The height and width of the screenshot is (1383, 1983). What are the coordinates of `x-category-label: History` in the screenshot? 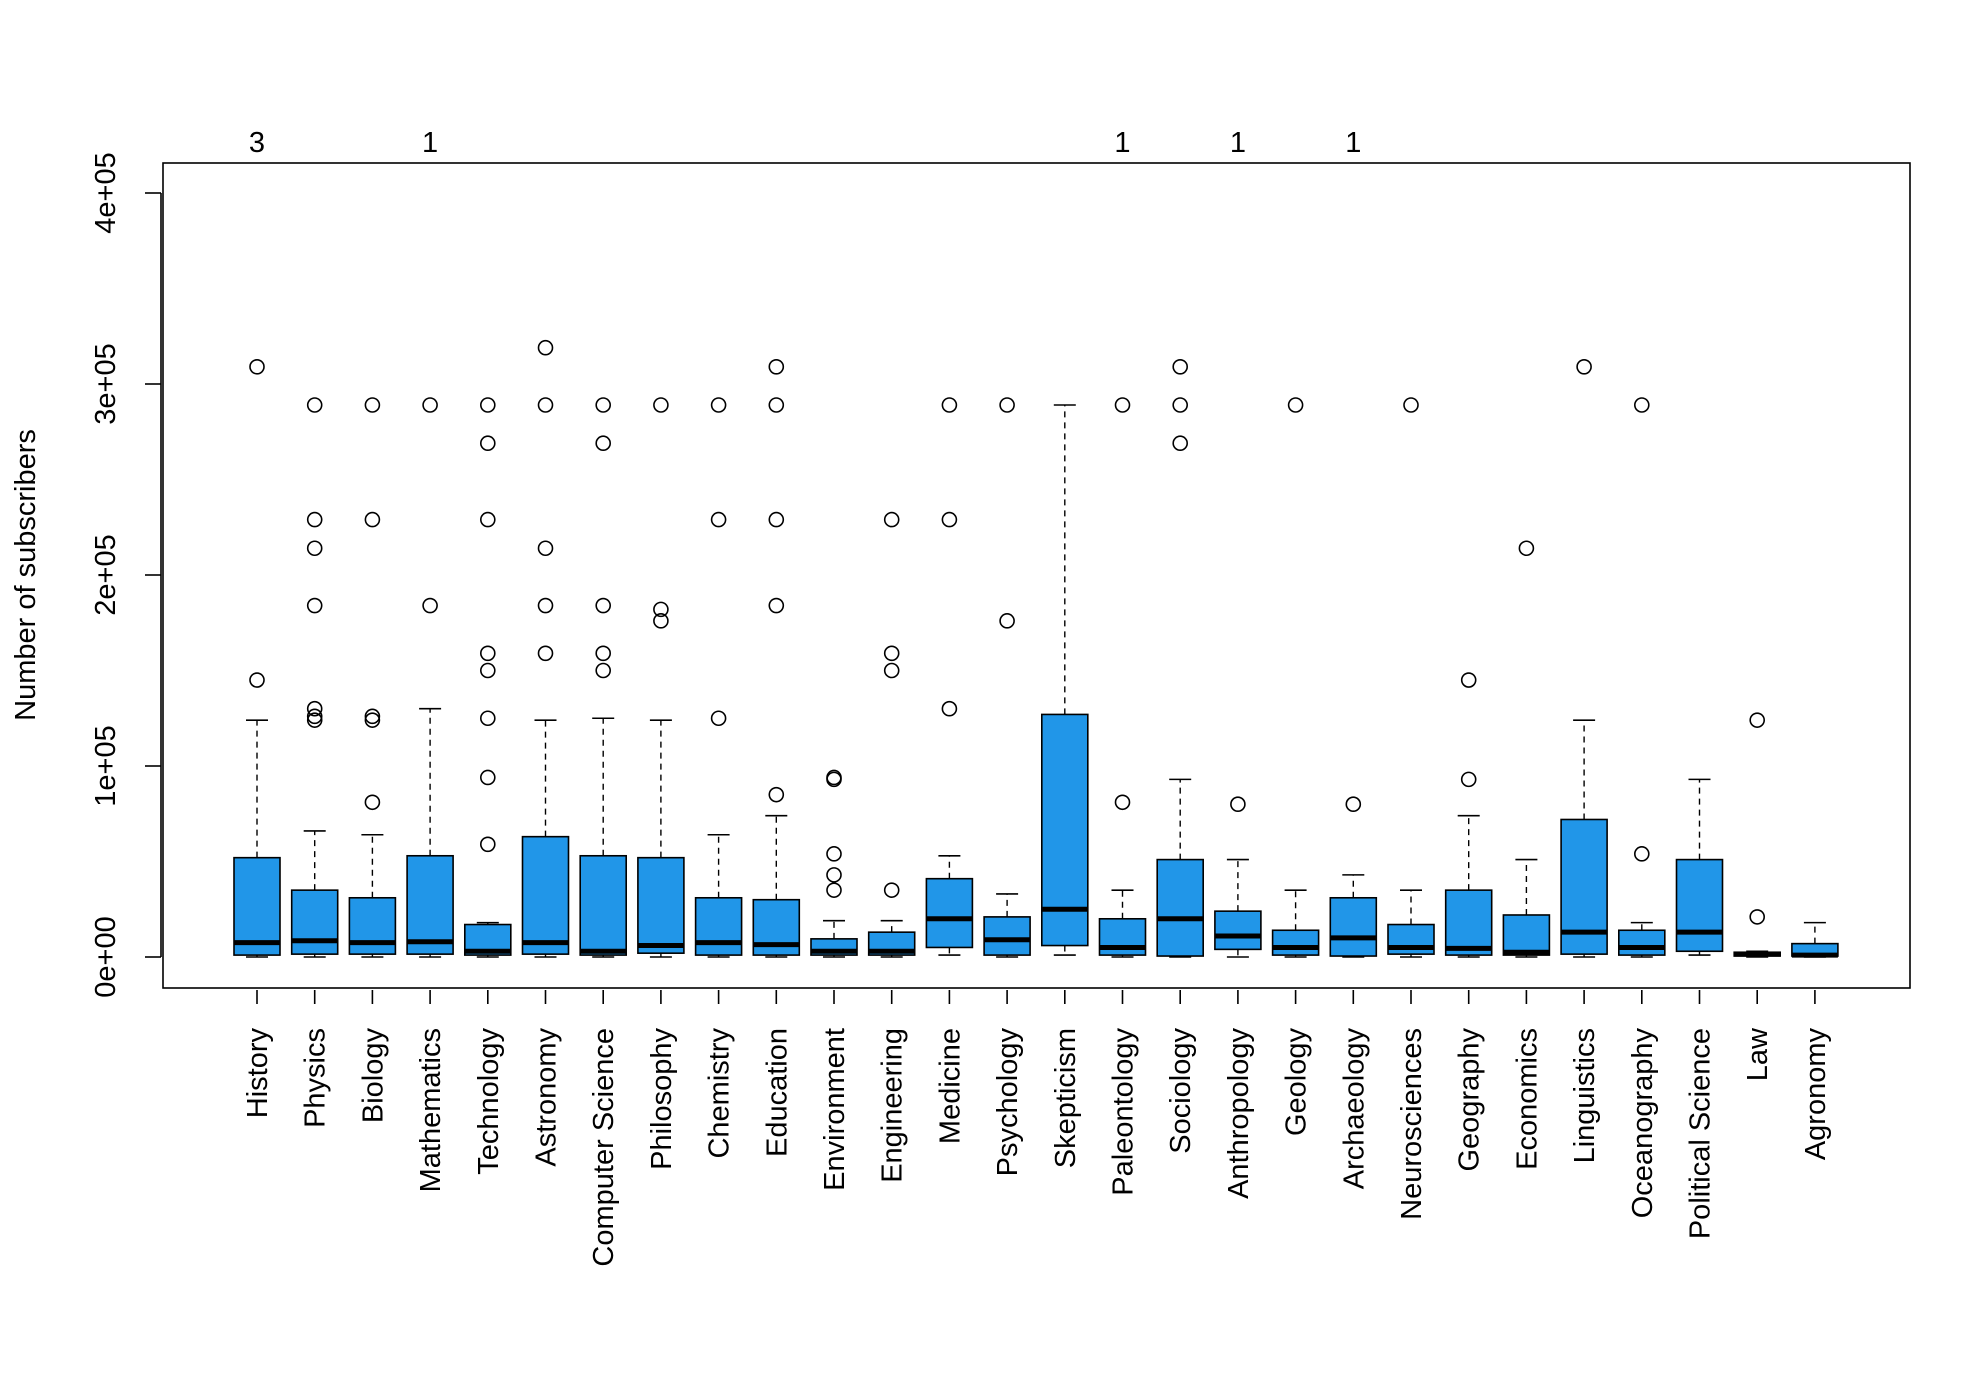 It's located at (258, 1073).